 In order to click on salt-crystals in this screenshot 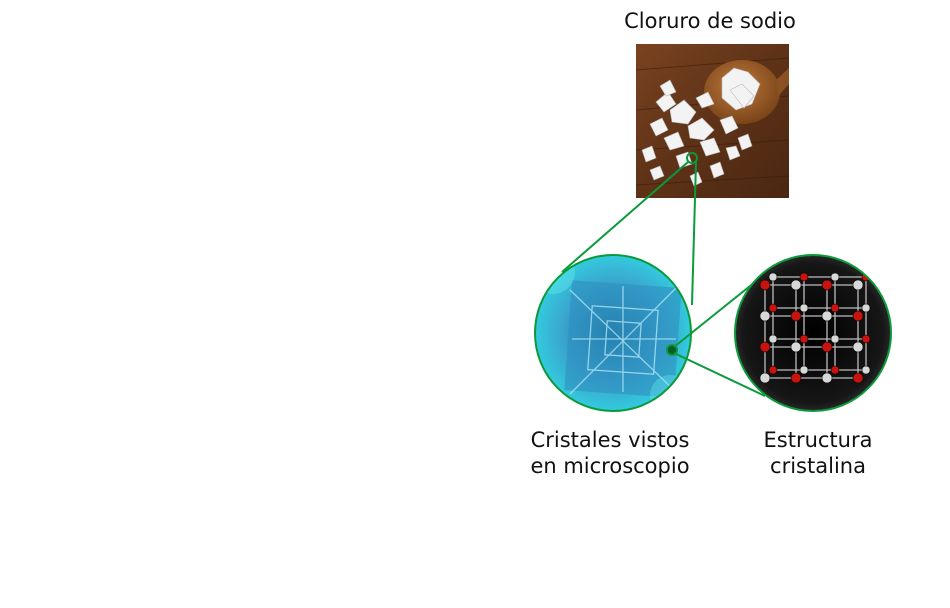, I will do `click(701, 127)`.